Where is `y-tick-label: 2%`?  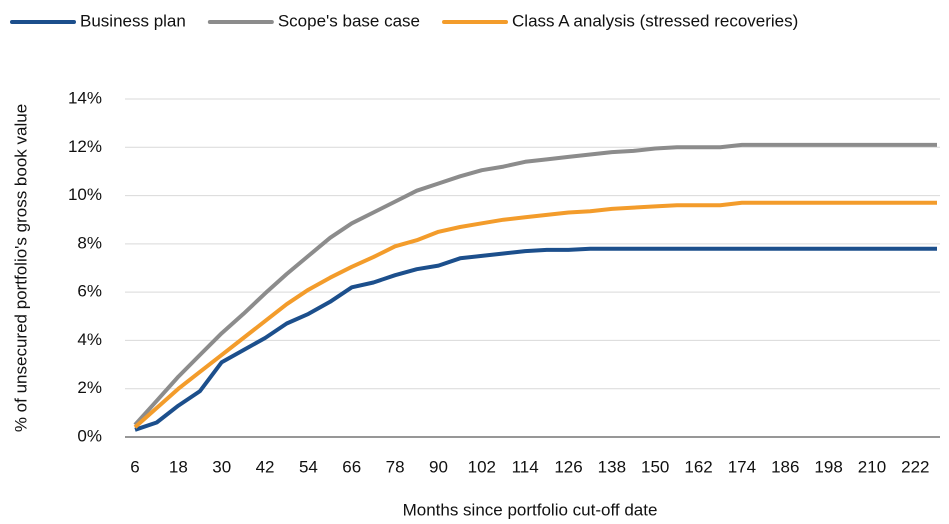 y-tick-label: 2% is located at coordinates (89, 387).